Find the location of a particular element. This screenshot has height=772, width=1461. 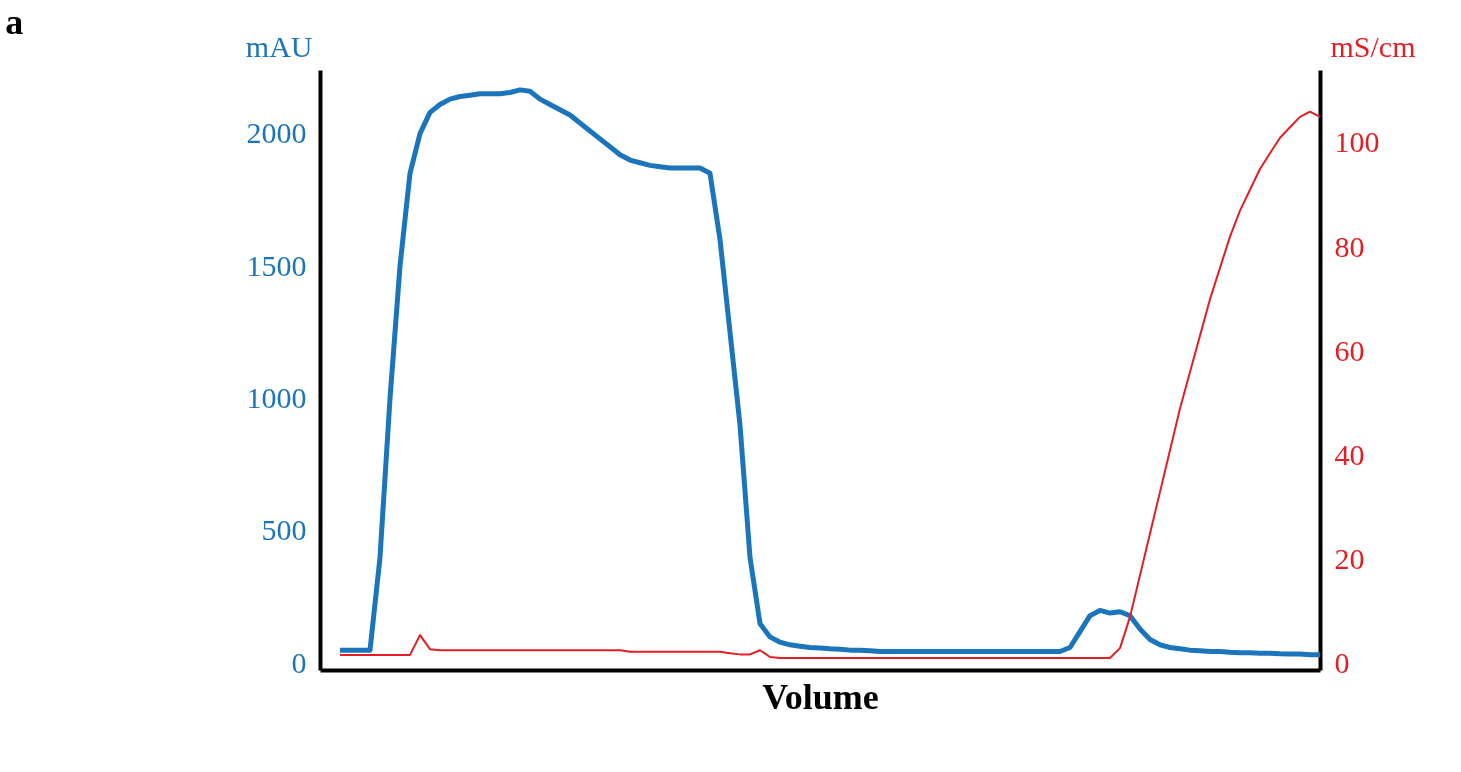

text: a is located at coordinates (14, 22).